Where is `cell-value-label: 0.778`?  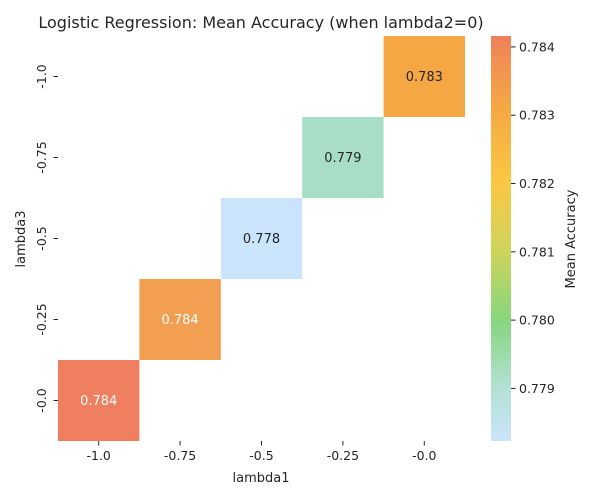
cell-value-label: 0.778 is located at coordinates (261, 239).